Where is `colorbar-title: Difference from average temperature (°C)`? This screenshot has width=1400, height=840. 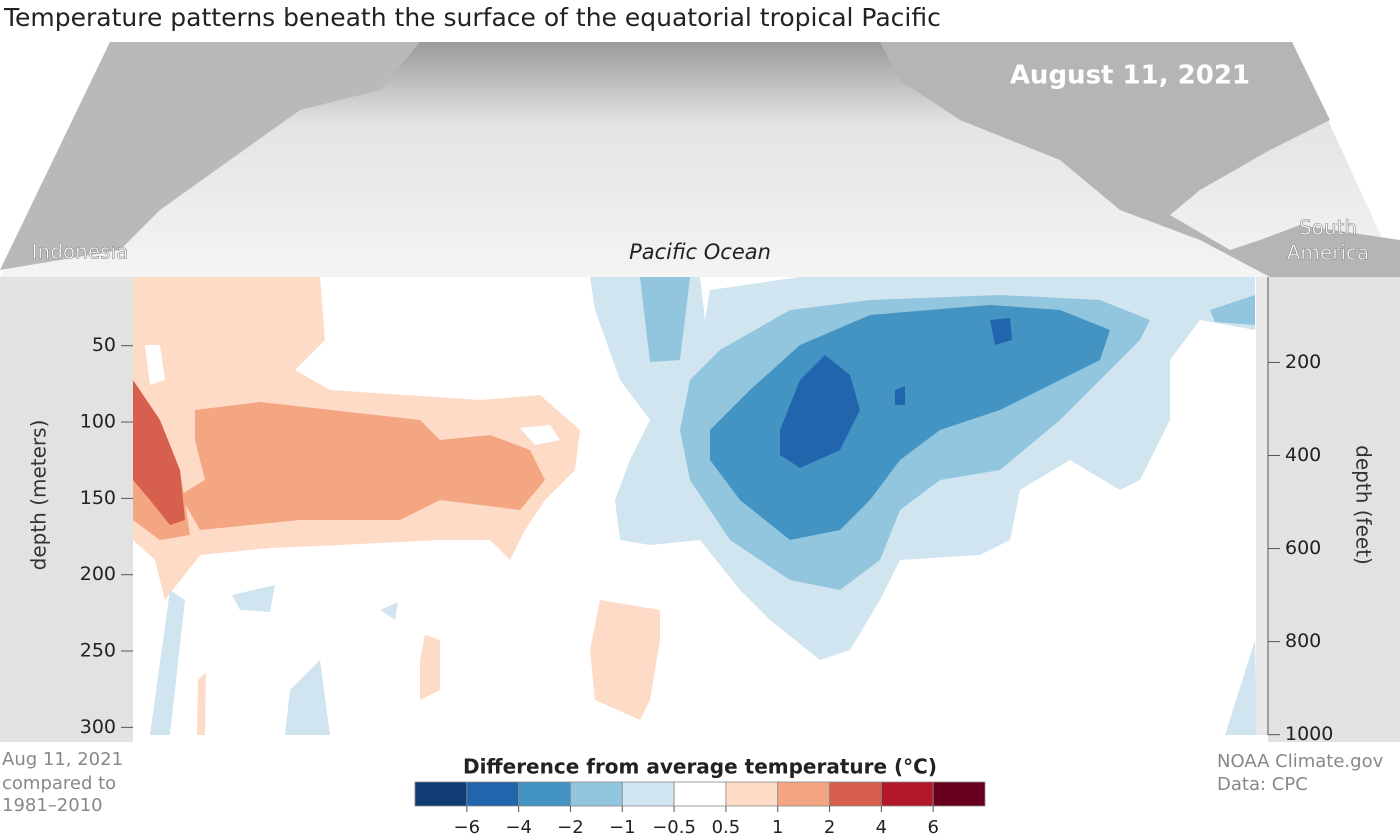
colorbar-title: Difference from average temperature (°C) is located at coordinates (700, 767).